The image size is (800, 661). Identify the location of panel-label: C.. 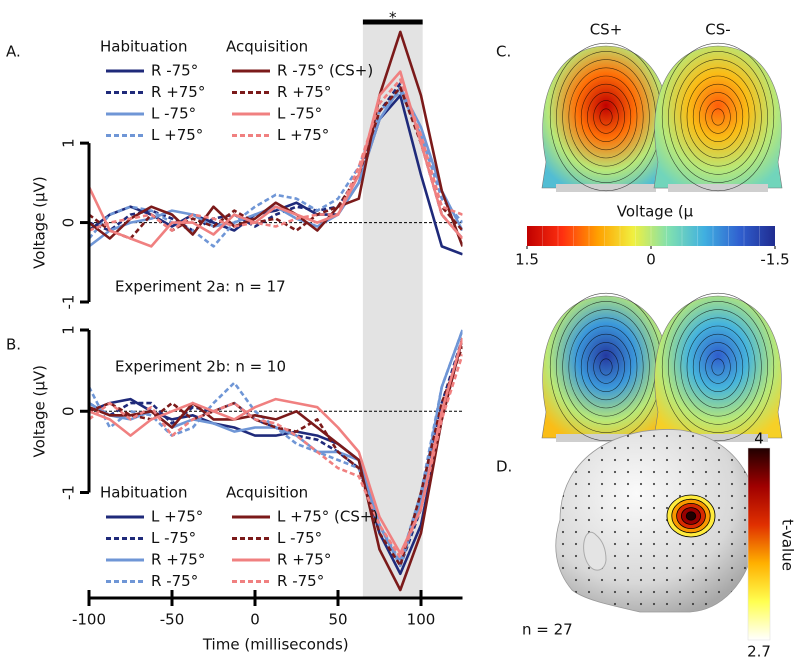
(503, 52).